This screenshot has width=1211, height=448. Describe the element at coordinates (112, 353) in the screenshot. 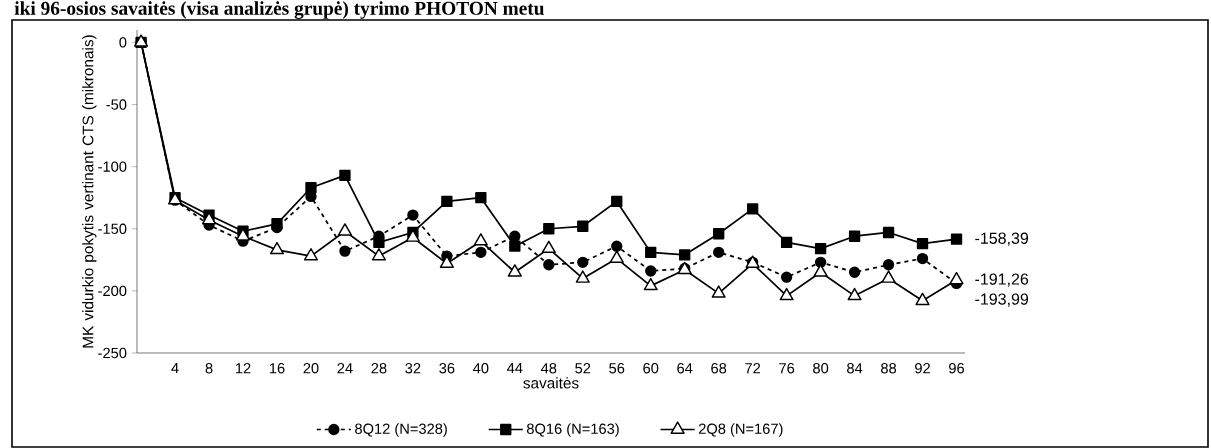

I see `y-tick-label: -250` at that location.